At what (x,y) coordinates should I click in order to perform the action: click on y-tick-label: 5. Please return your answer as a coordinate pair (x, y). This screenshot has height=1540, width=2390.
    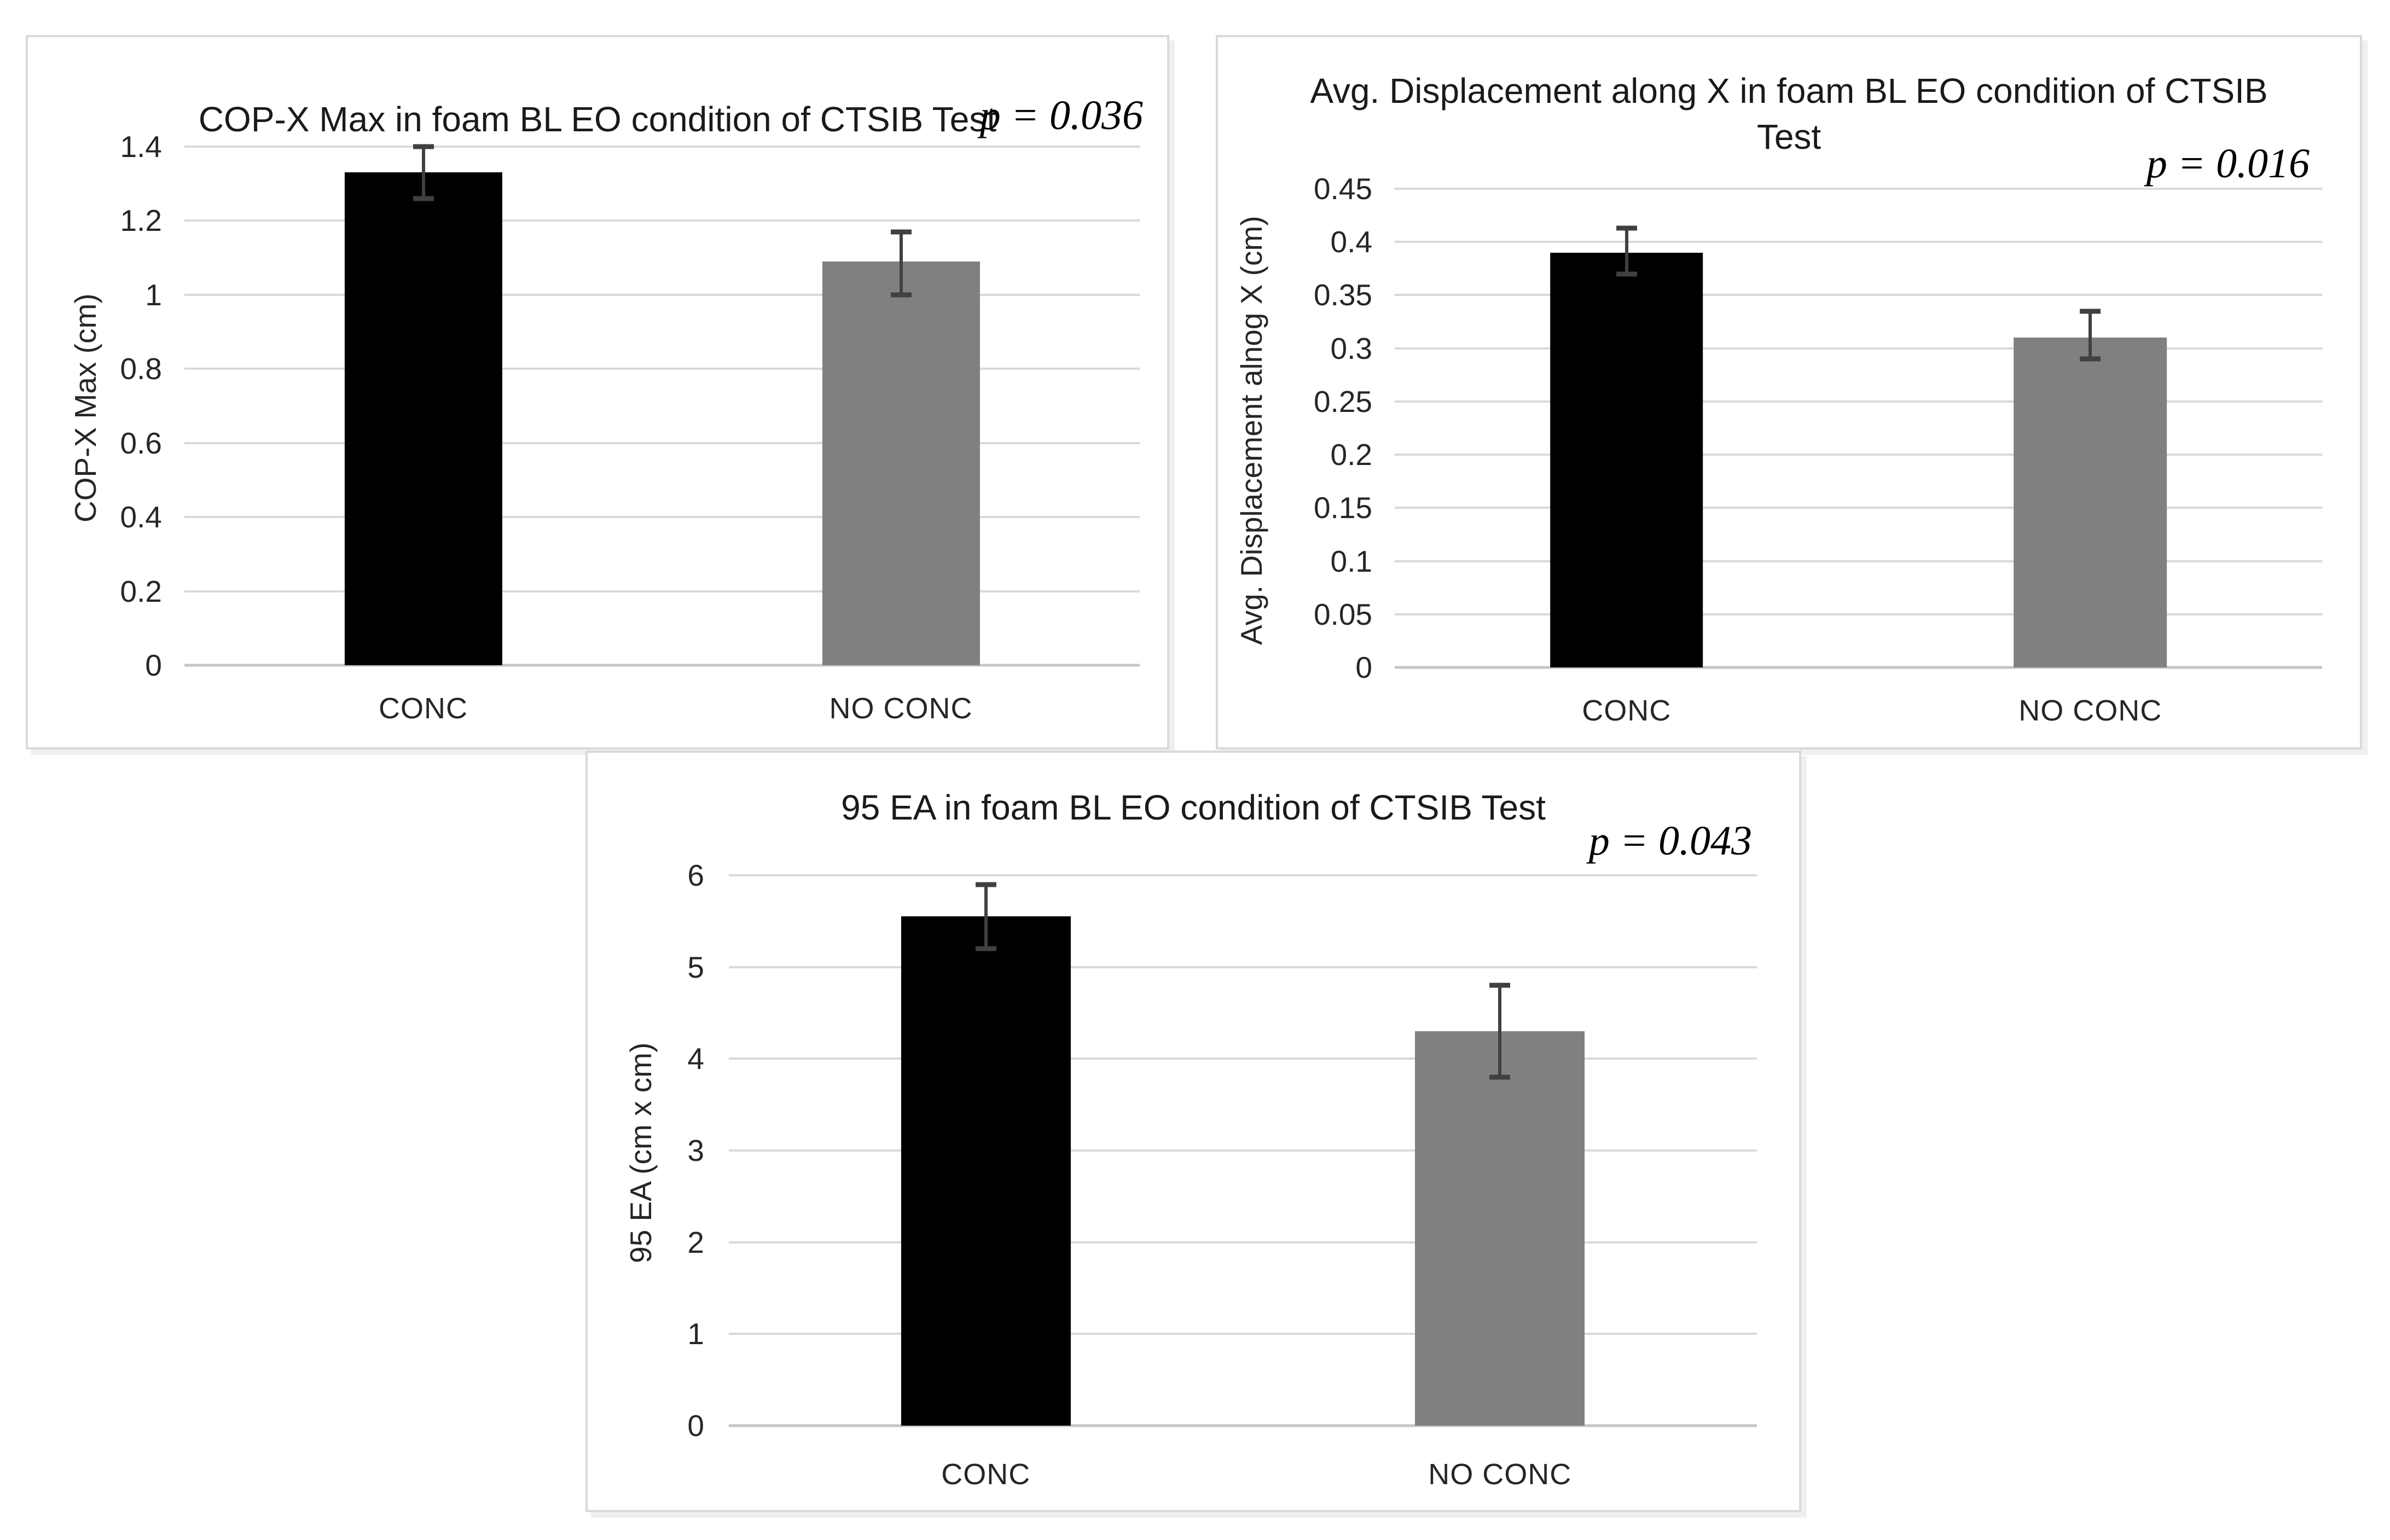
    Looking at the image, I should click on (695, 967).